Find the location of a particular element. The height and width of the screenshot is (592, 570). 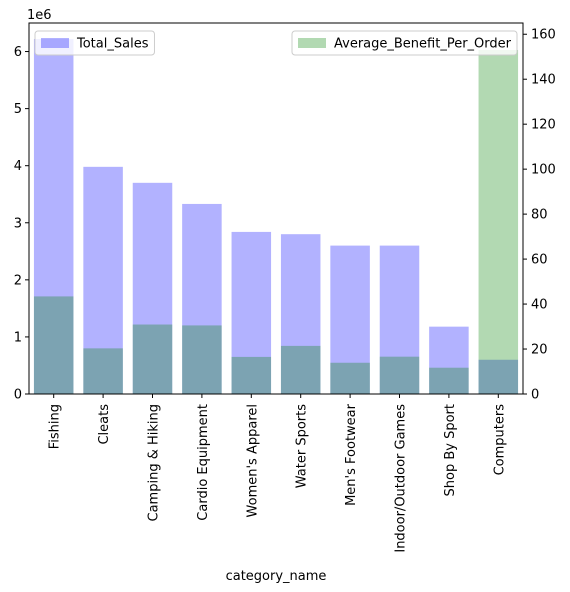

x-tick-label: Cardio Equipment is located at coordinates (203, 462).